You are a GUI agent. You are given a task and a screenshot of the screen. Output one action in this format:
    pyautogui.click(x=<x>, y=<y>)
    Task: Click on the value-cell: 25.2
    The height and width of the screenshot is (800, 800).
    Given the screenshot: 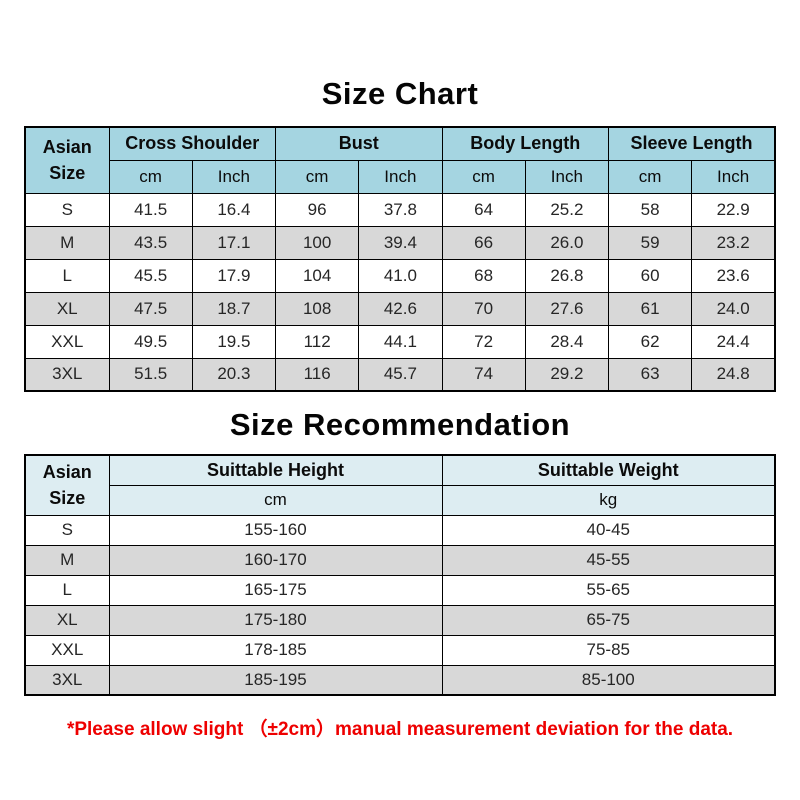 What is the action you would take?
    pyautogui.click(x=567, y=209)
    